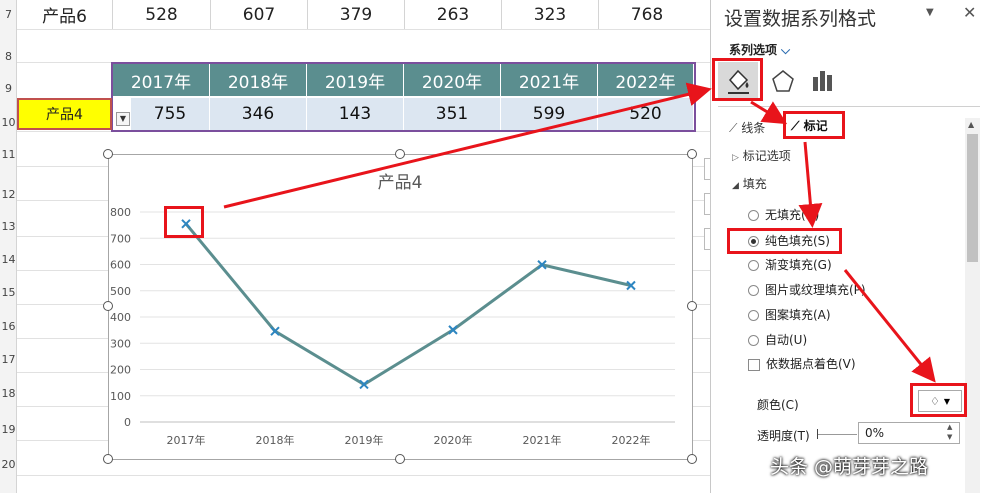  What do you see at coordinates (8, 292) in the screenshot?
I see `row-number: 15` at bounding box center [8, 292].